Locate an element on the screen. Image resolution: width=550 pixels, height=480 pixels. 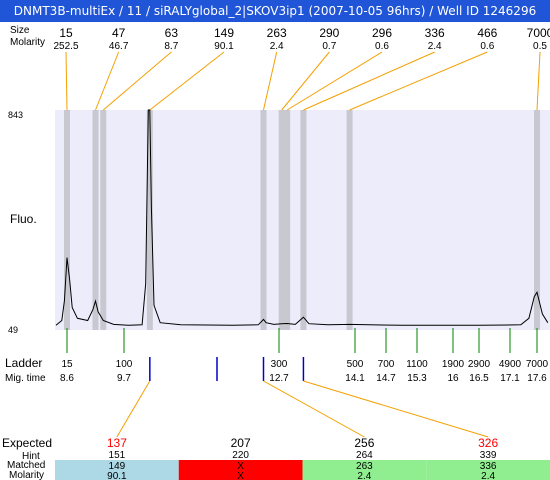
expected-size: 137 is located at coordinates (117, 443).